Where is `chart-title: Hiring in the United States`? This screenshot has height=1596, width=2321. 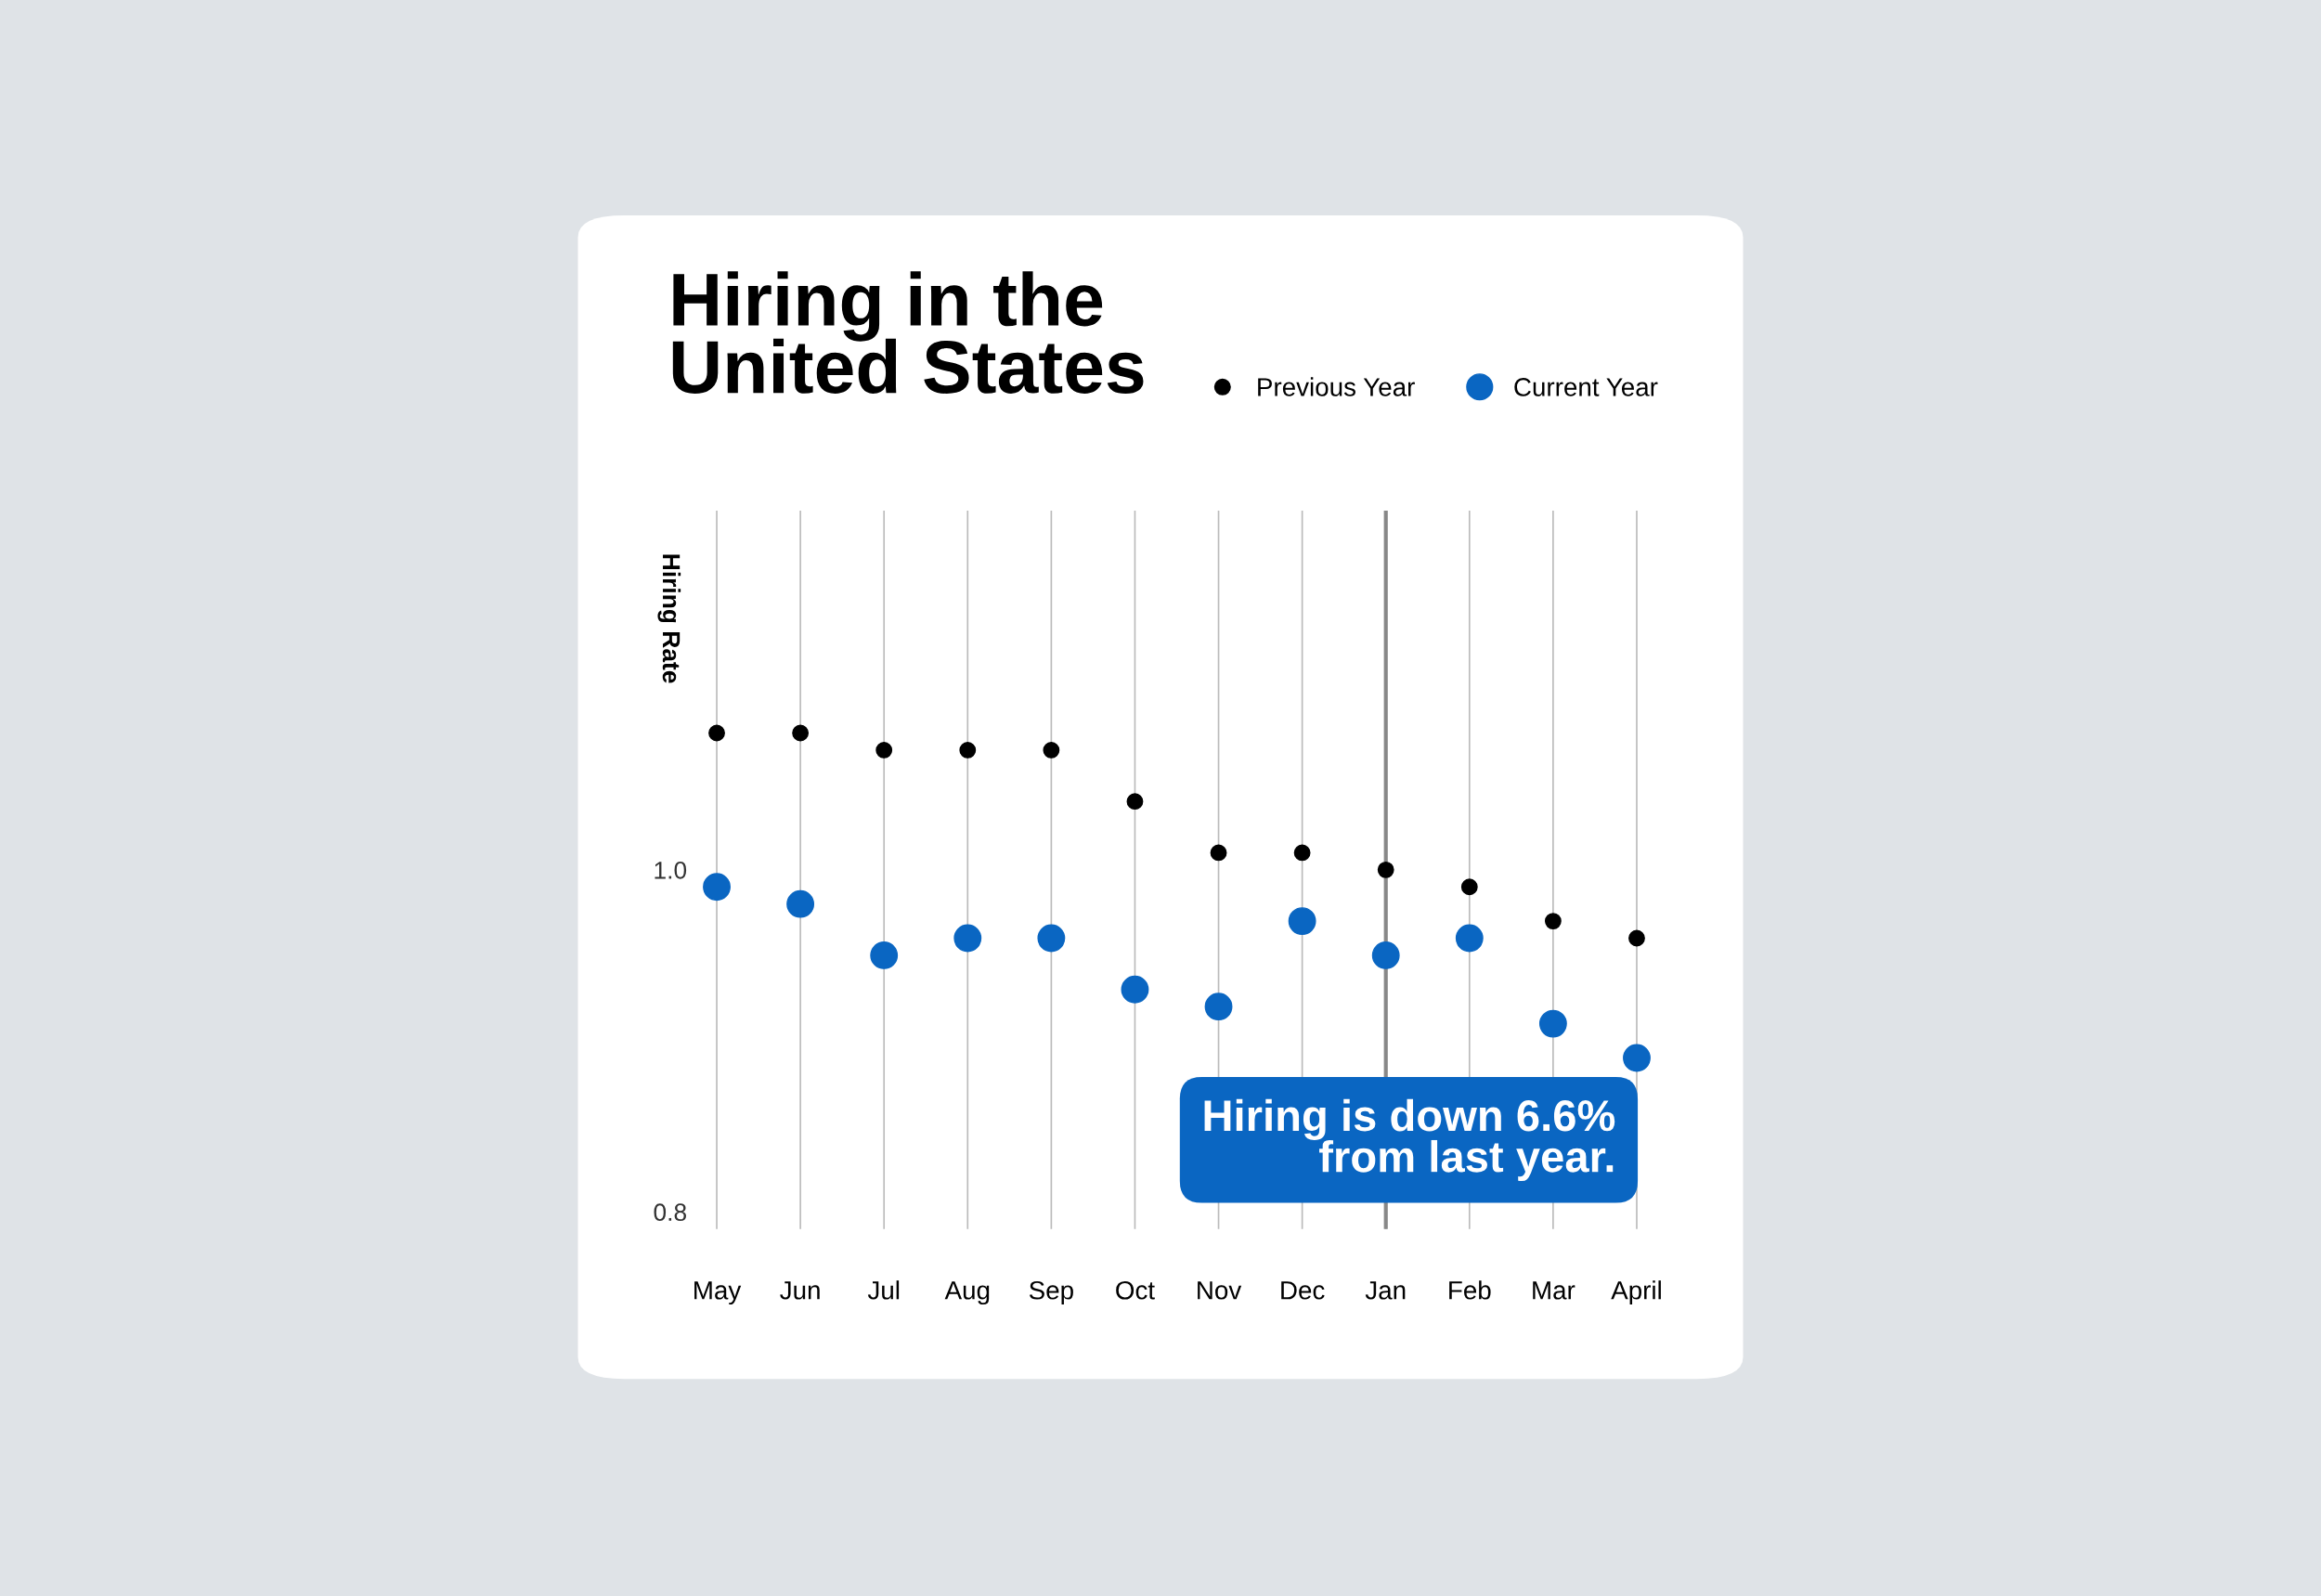 chart-title: Hiring in the United States is located at coordinates (908, 332).